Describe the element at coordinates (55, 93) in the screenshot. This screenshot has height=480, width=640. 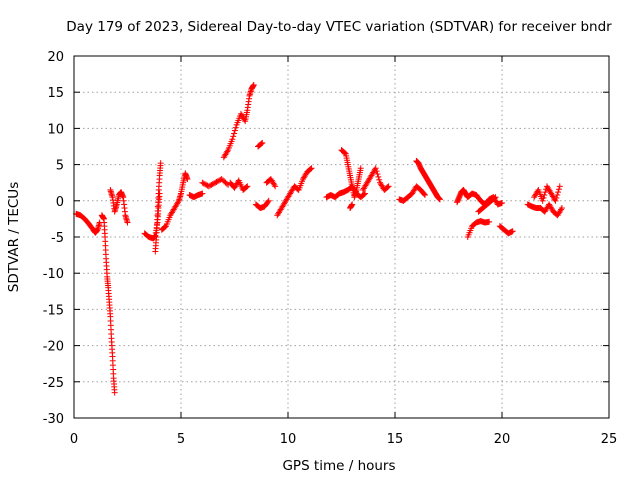
I see `y-tick-label: 15` at that location.